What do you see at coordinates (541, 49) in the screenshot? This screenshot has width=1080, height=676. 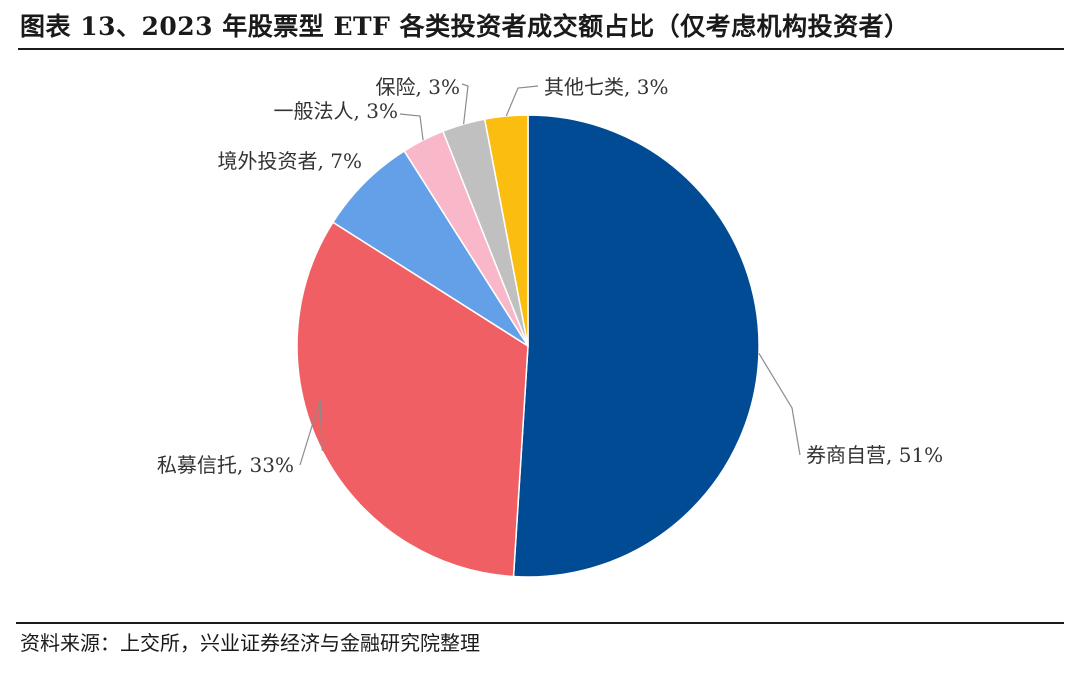 I see `top-rule` at bounding box center [541, 49].